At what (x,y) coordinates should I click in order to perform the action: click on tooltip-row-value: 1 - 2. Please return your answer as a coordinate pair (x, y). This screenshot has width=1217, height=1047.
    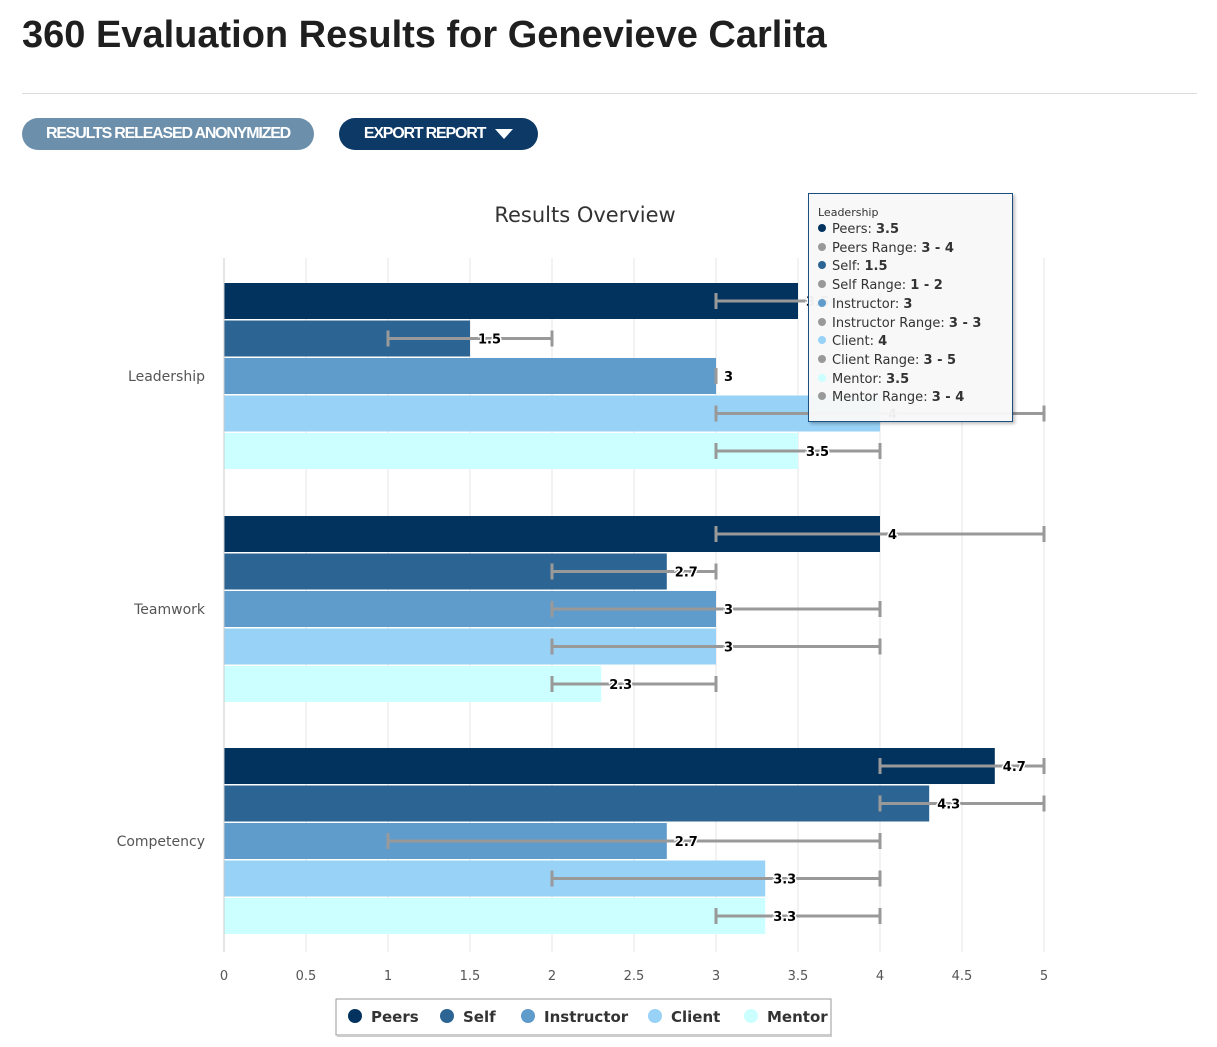
    Looking at the image, I should click on (926, 286).